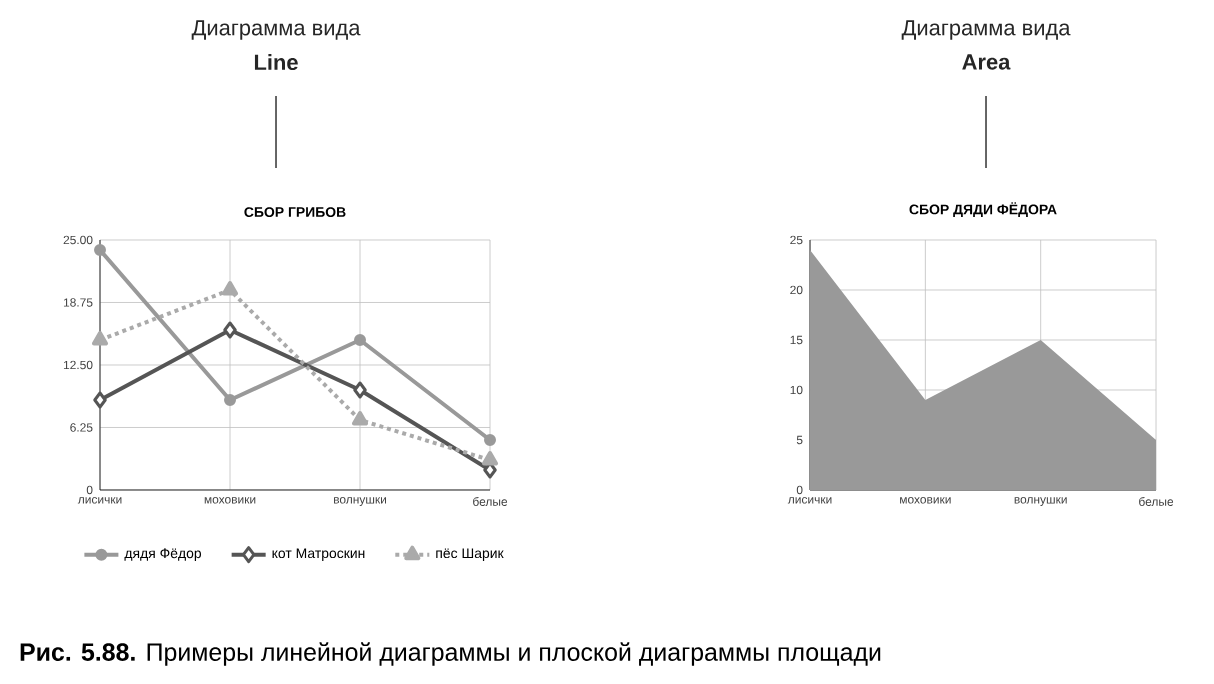 The width and height of the screenshot is (1214, 684). Describe the element at coordinates (986, 62) in the screenshot. I see `text: Area` at that location.